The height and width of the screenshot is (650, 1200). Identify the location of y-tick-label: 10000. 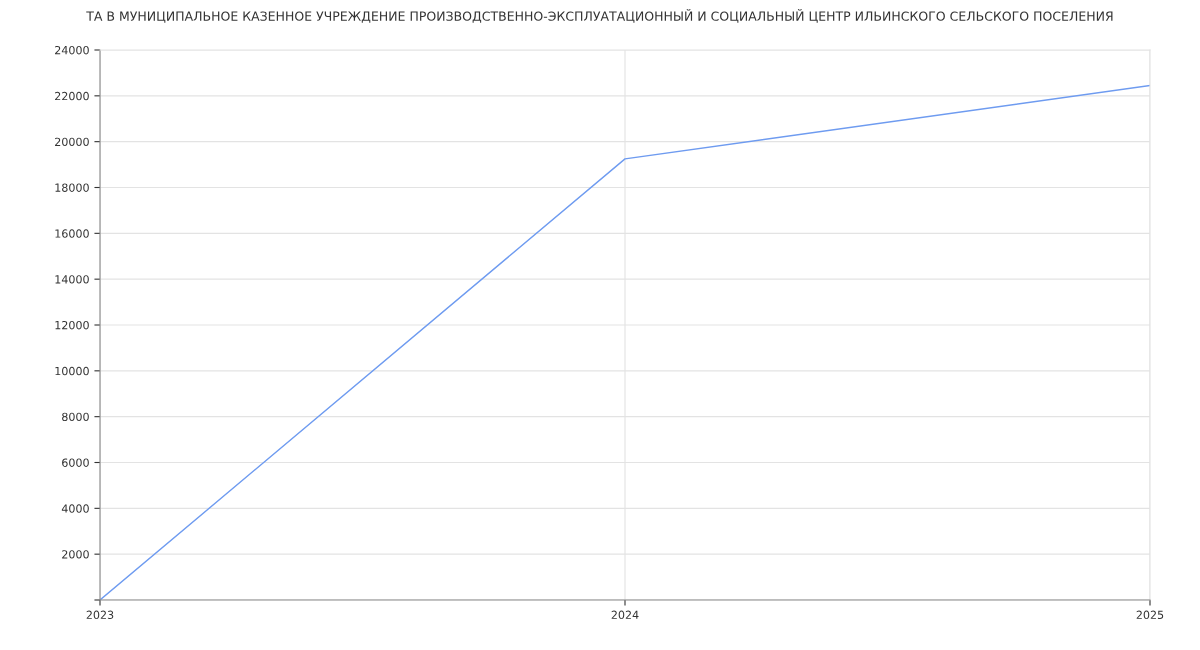
(72, 371).